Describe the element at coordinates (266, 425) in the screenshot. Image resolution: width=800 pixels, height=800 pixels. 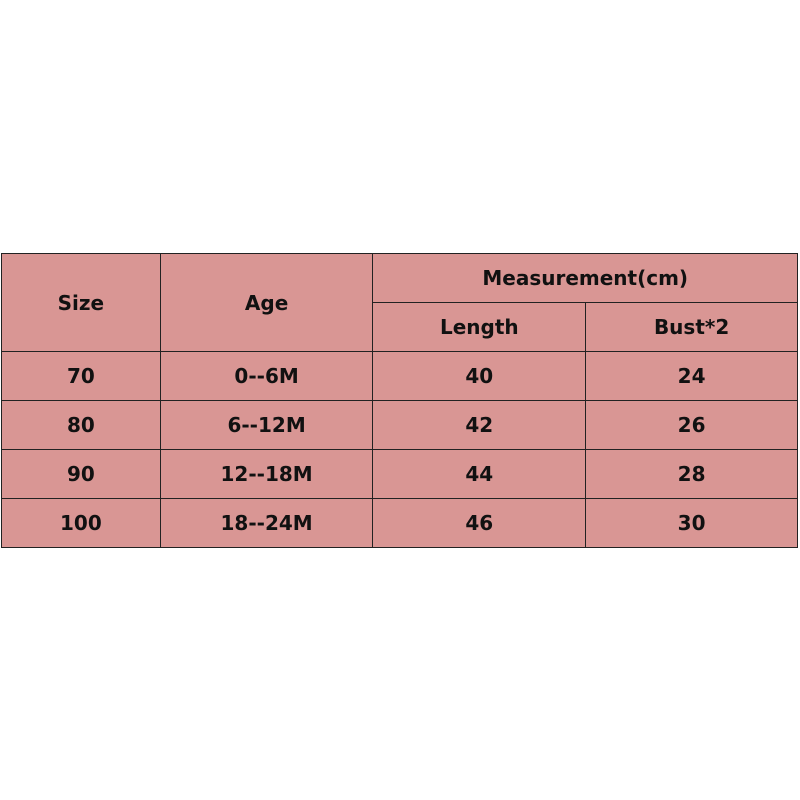
I see `cell-age: 6--12M` at that location.